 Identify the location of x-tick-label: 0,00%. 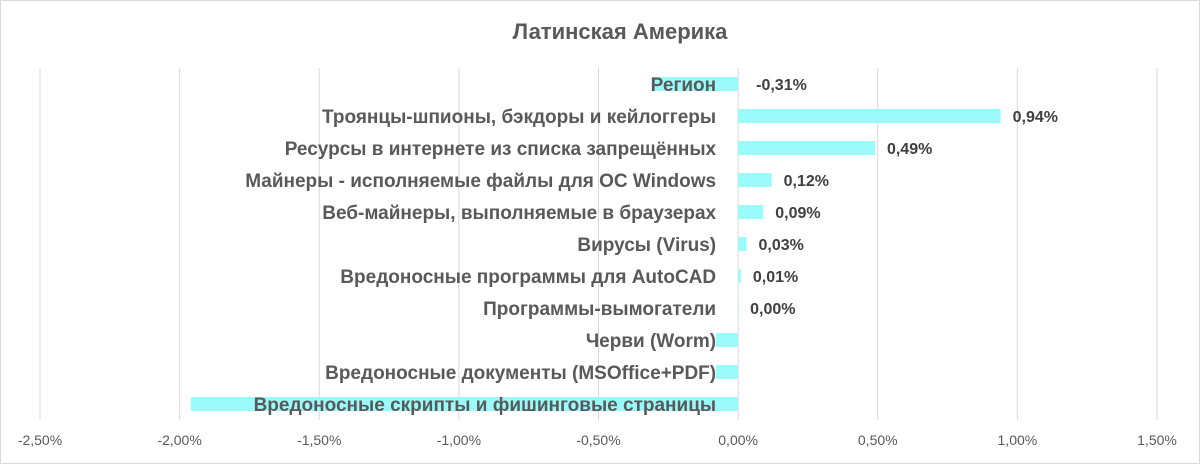
(738, 440).